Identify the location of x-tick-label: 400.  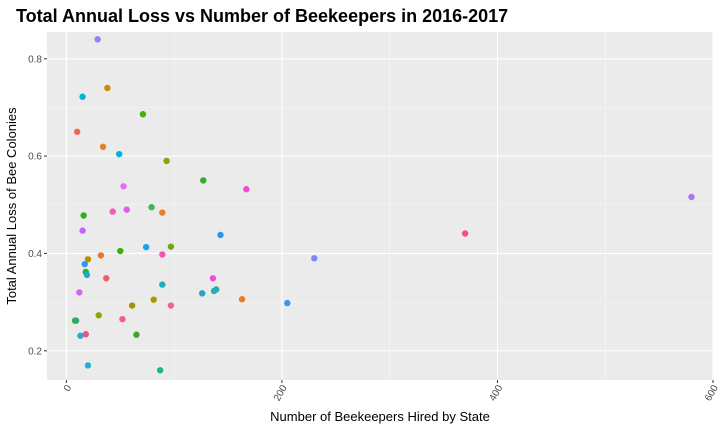
(496, 393).